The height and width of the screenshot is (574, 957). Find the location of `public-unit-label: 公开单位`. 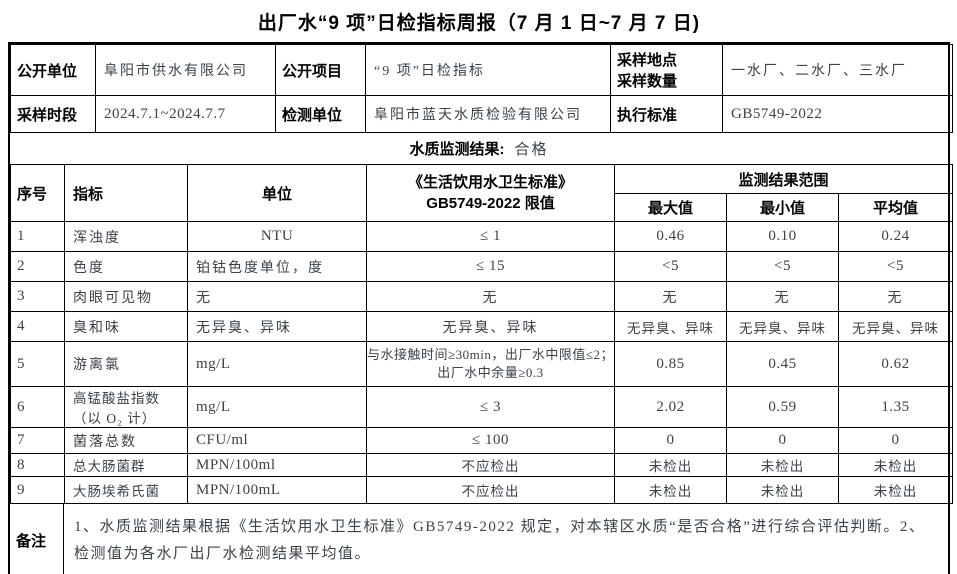

public-unit-label: 公开单位 is located at coordinates (53, 70).